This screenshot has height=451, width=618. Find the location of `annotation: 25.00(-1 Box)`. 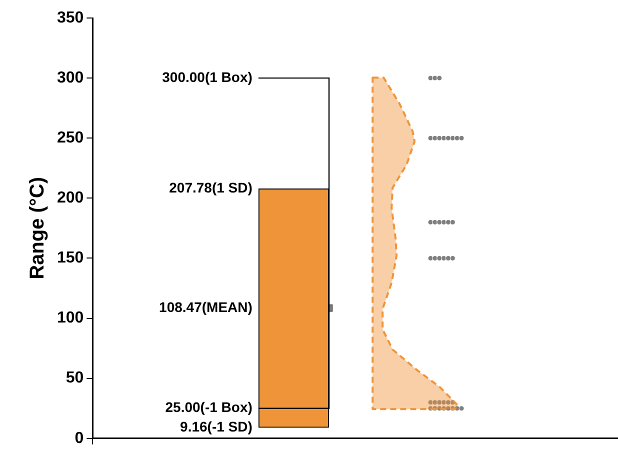

annotation: 25.00(-1 Box) is located at coordinates (208, 407).